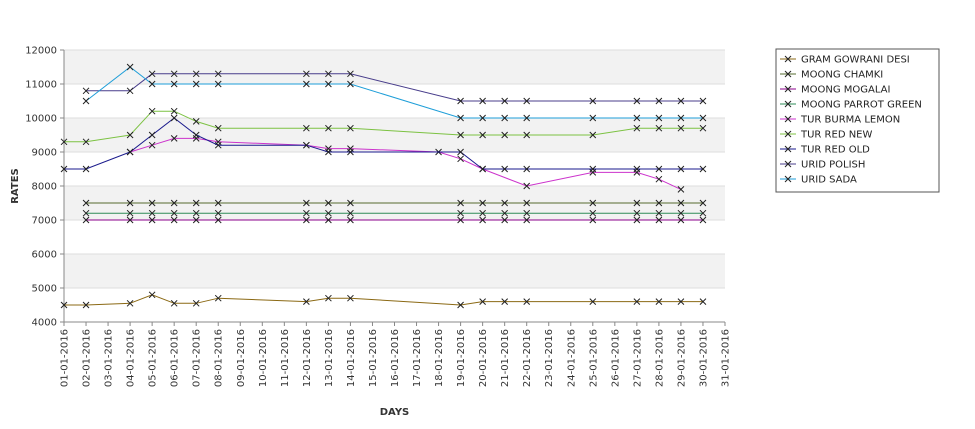  I want to click on x-tick-label: 26-01-2016, so click(615, 358).